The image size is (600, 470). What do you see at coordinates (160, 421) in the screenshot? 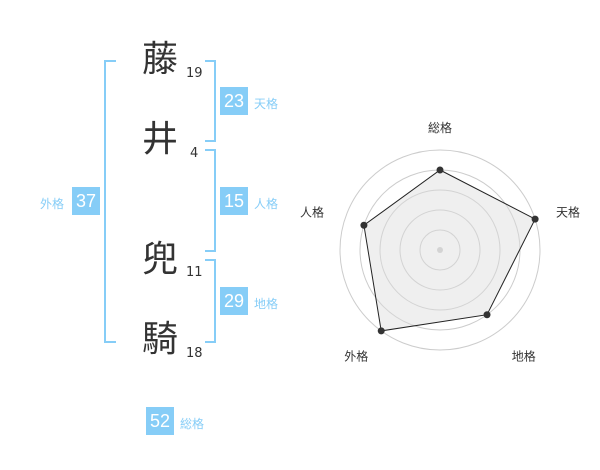
I see `soukaku-value: 52` at bounding box center [160, 421].